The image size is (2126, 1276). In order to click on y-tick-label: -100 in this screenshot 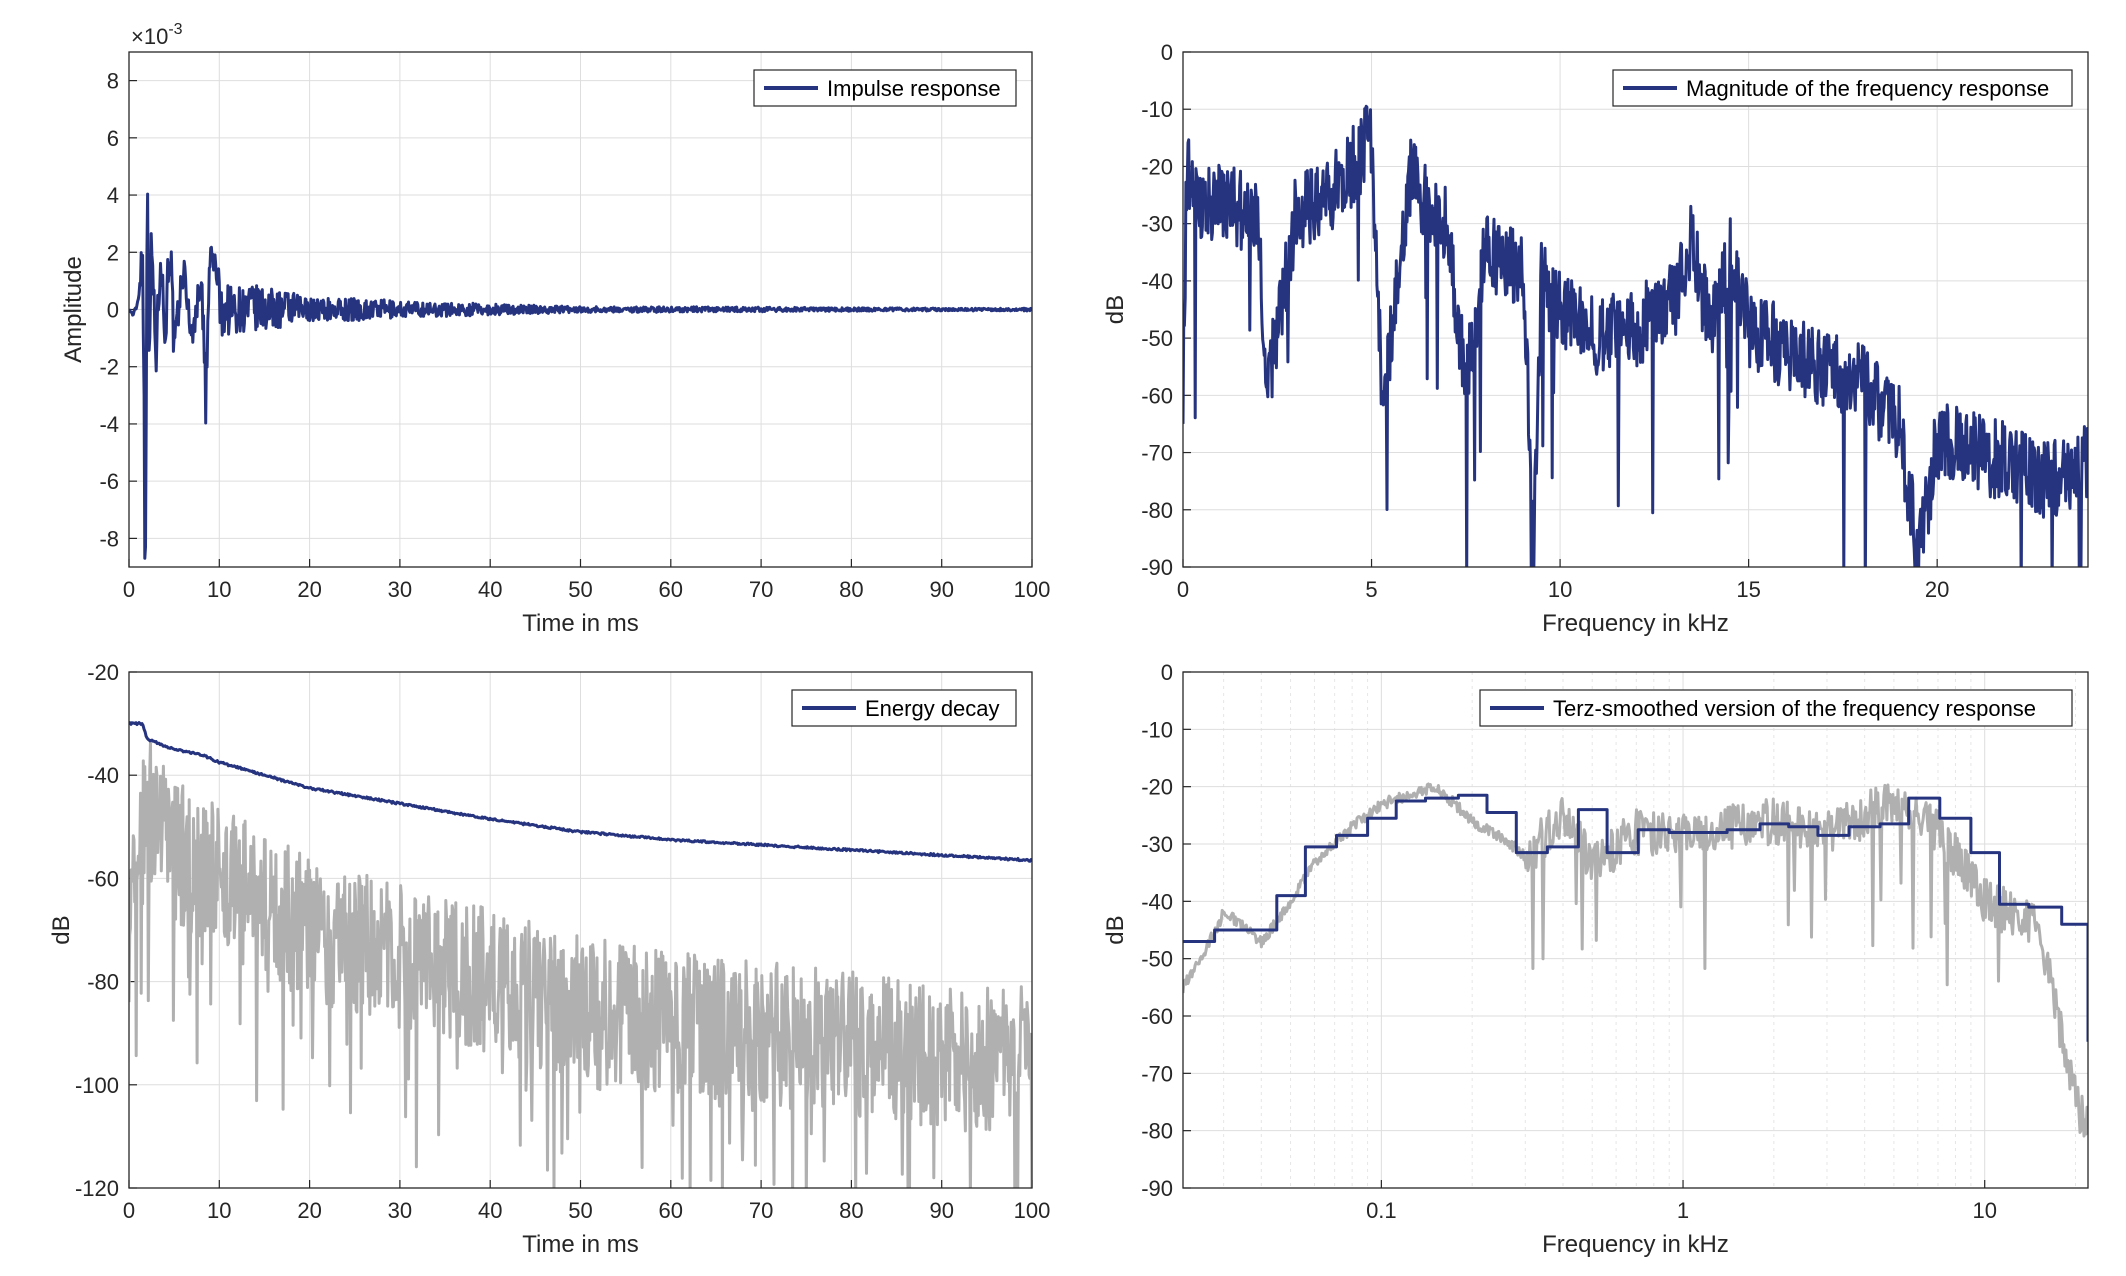, I will do `click(97, 1085)`.